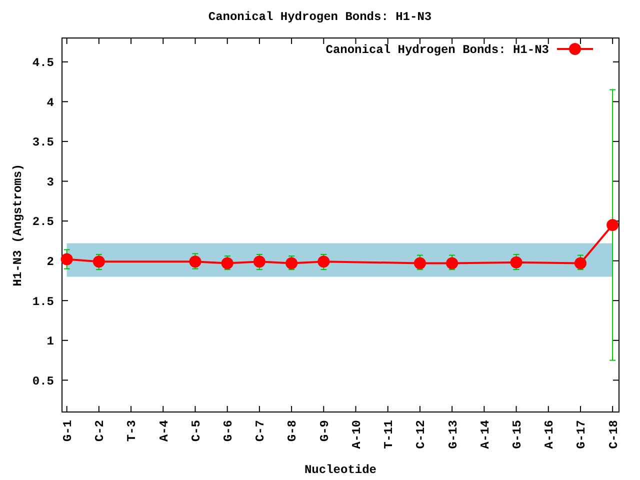 This screenshot has height=480, width=640. Describe the element at coordinates (340, 470) in the screenshot. I see `x-axis-title: Nucleotide` at that location.